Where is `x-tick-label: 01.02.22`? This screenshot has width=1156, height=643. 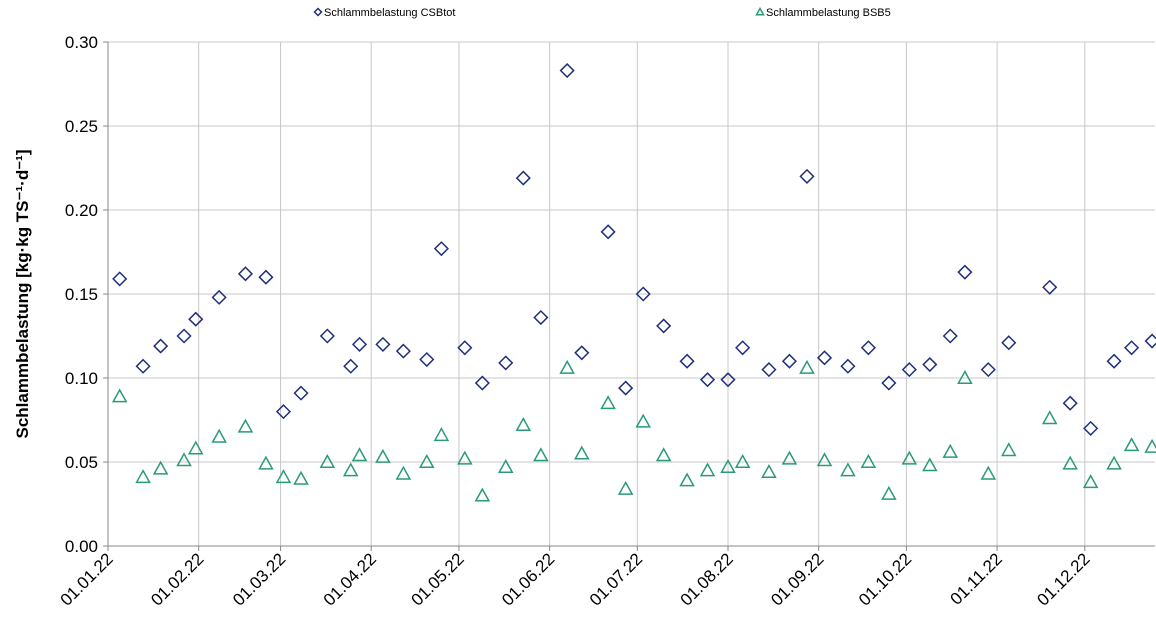
x-tick-label: 01.02.22 is located at coordinates (177, 579).